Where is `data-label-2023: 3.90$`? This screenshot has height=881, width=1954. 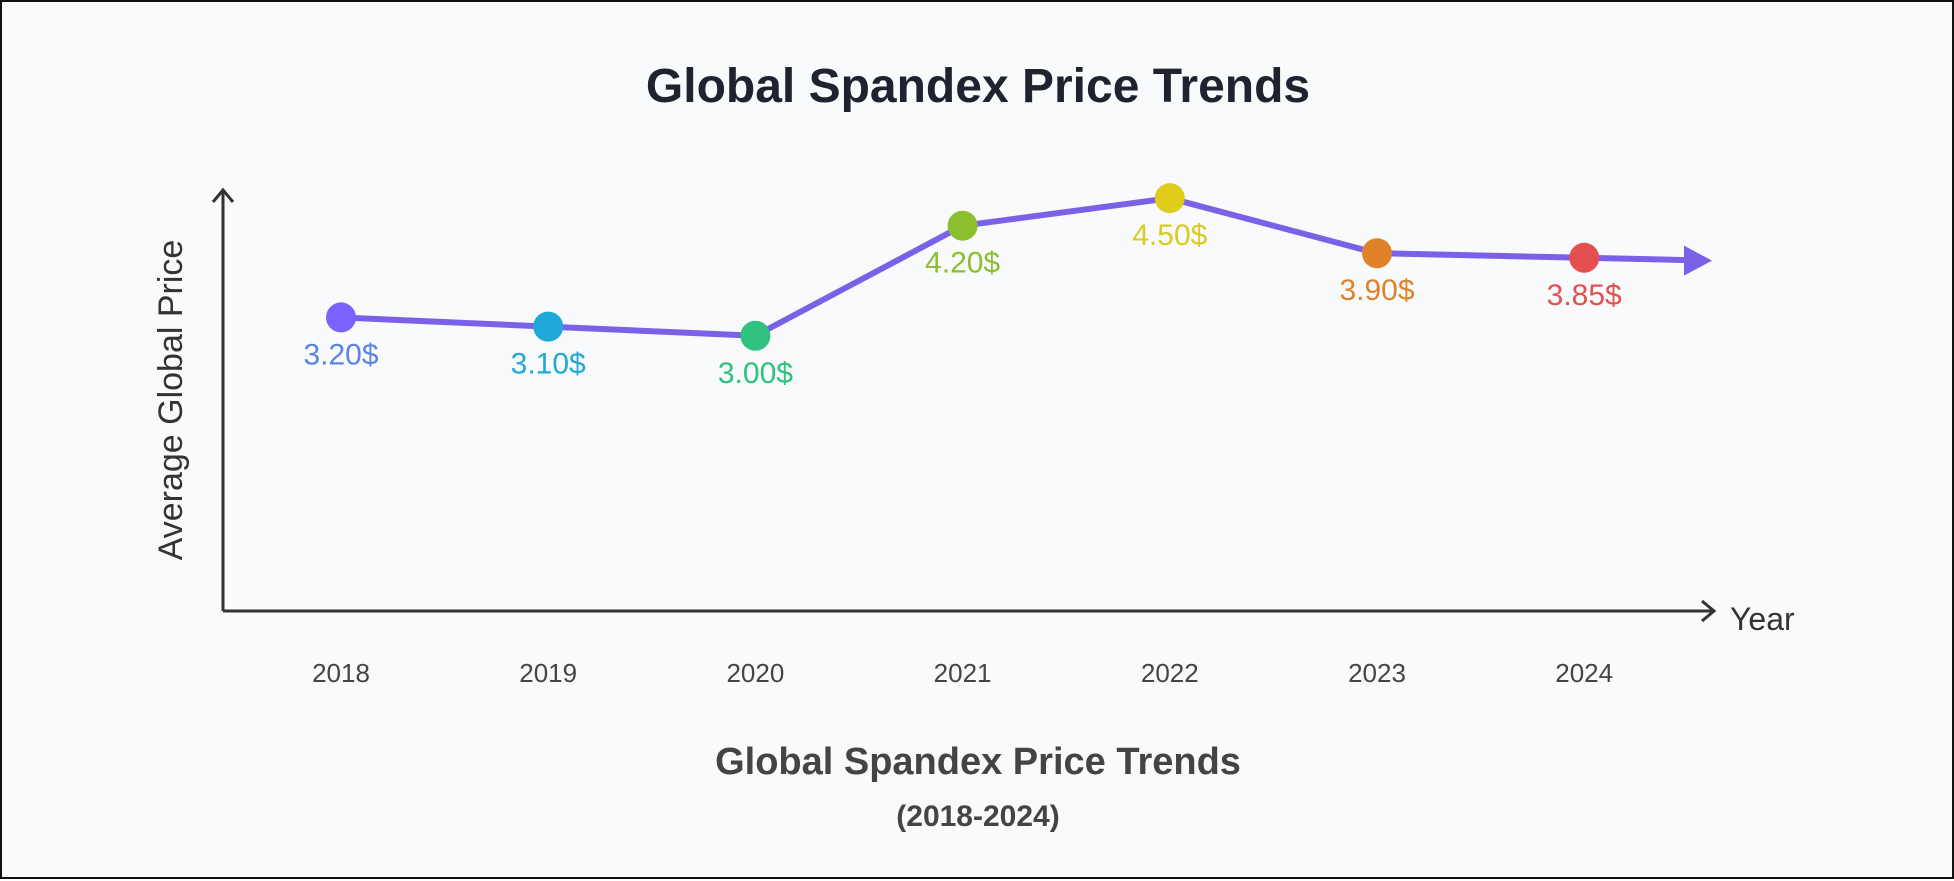 data-label-2023: 3.90$ is located at coordinates (1376, 290).